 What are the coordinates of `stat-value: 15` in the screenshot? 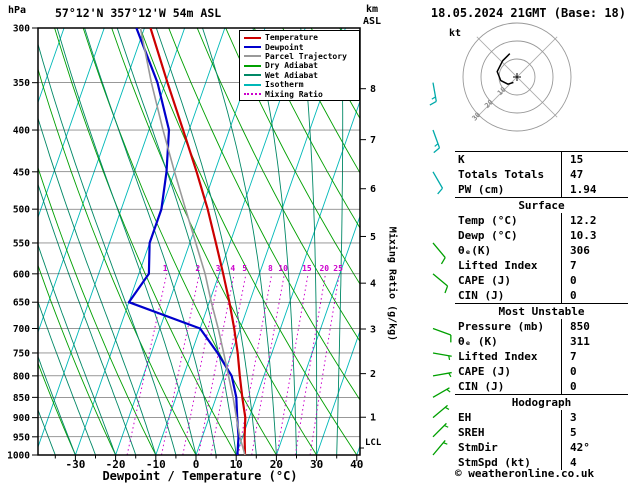 It's located at (577, 159).